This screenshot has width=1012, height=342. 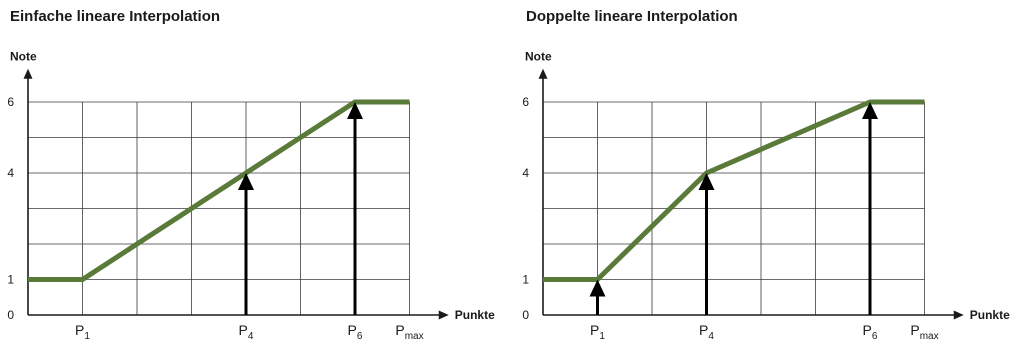 What do you see at coordinates (632, 16) in the screenshot?
I see `chart-title: Doppelte lineare Interpolation` at bounding box center [632, 16].